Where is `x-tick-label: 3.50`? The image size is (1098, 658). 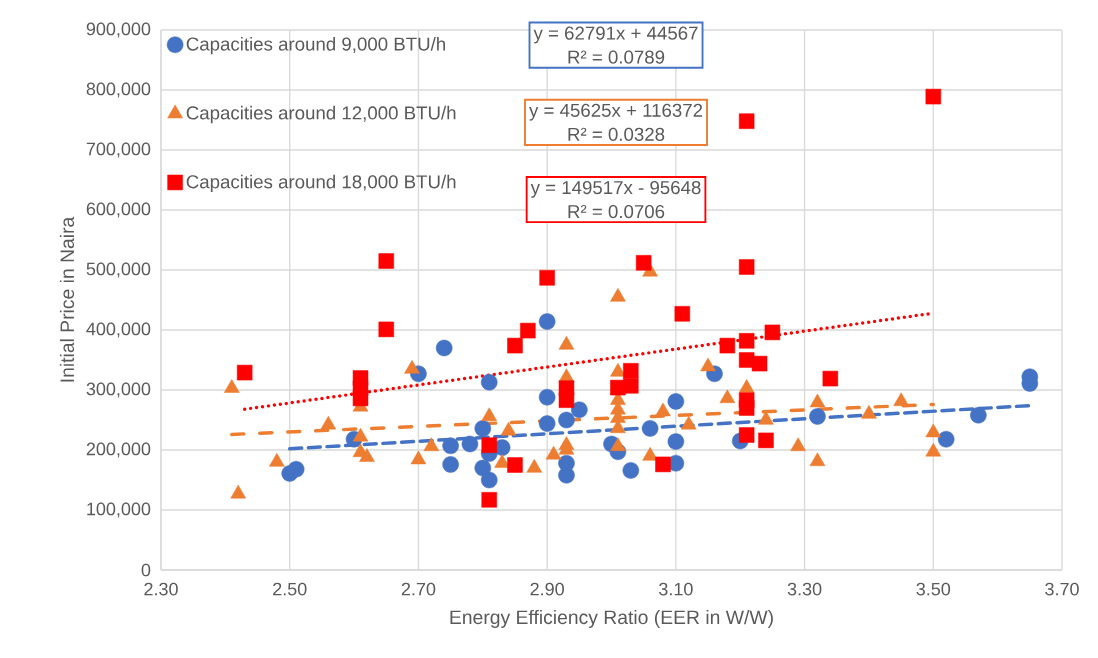 x-tick-label: 3.50 is located at coordinates (933, 589).